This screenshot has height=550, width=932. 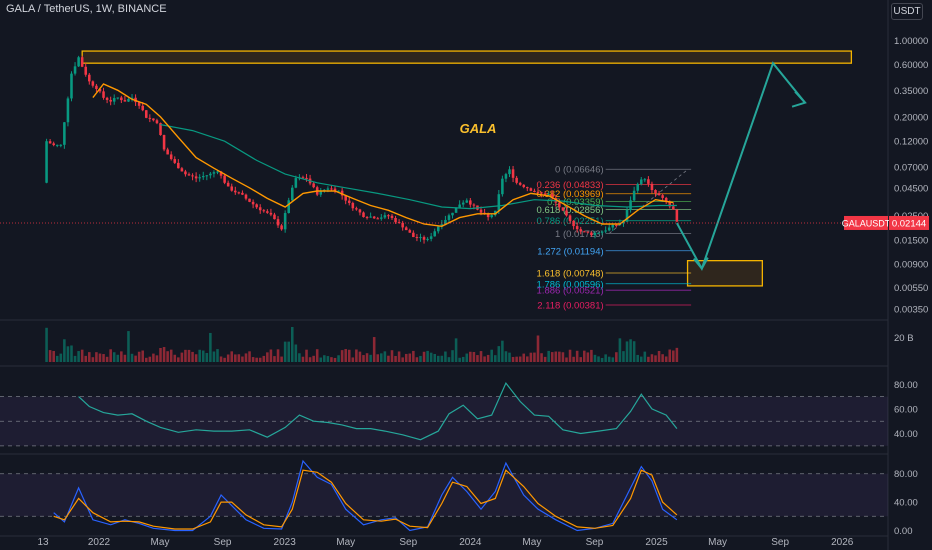 I want to click on time-axis-tick-label: May, so click(x=160, y=542).